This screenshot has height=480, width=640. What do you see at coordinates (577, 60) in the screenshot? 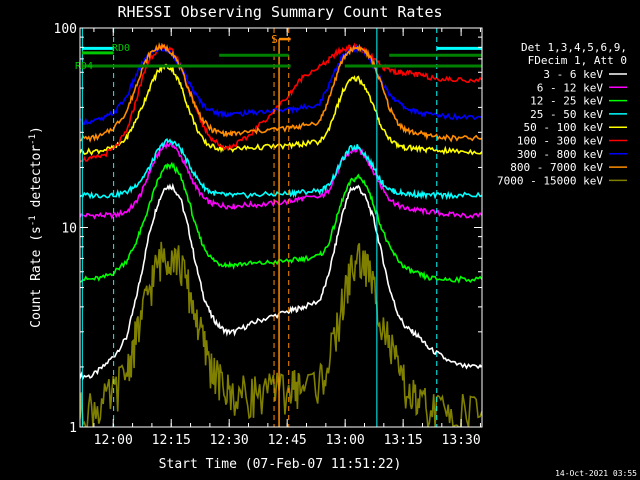
I see `legend-header-2: FDecim 1, Att 0` at bounding box center [577, 60].